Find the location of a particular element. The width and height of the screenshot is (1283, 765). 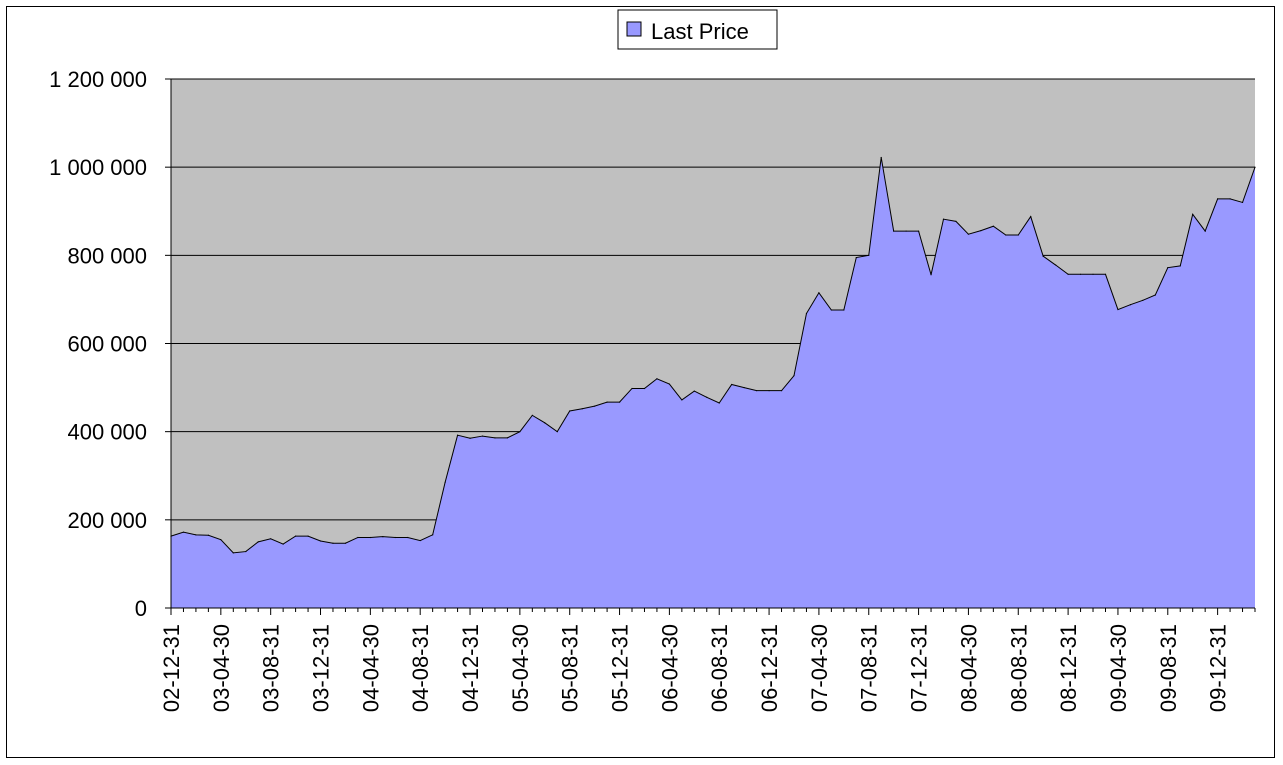

y-tick-label-5: 1 000 000 is located at coordinates (98, 167).